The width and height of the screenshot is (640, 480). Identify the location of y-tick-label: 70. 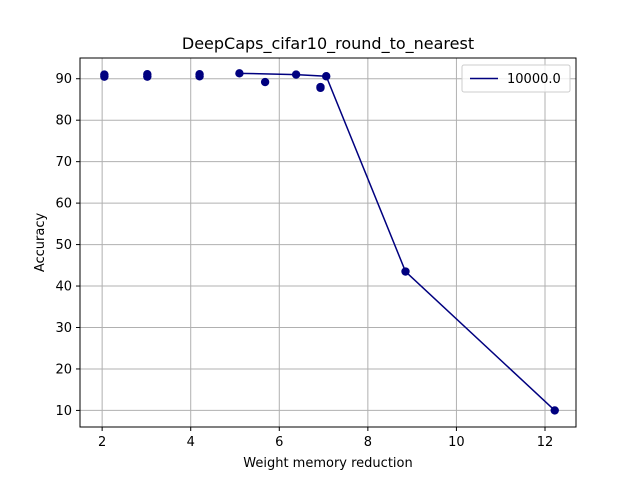
(63, 162).